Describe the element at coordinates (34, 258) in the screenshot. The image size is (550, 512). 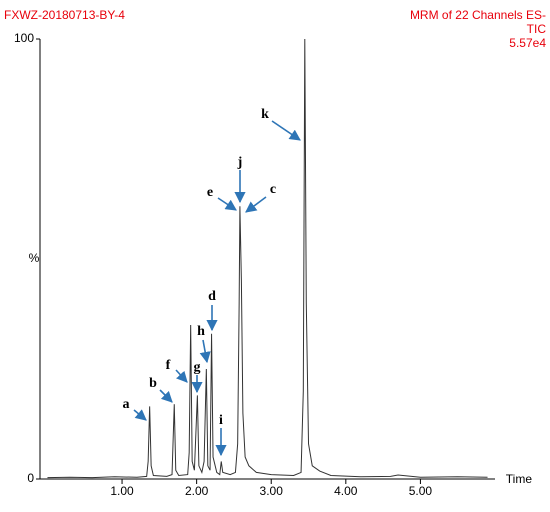
I see `y-axis-label: %` at that location.